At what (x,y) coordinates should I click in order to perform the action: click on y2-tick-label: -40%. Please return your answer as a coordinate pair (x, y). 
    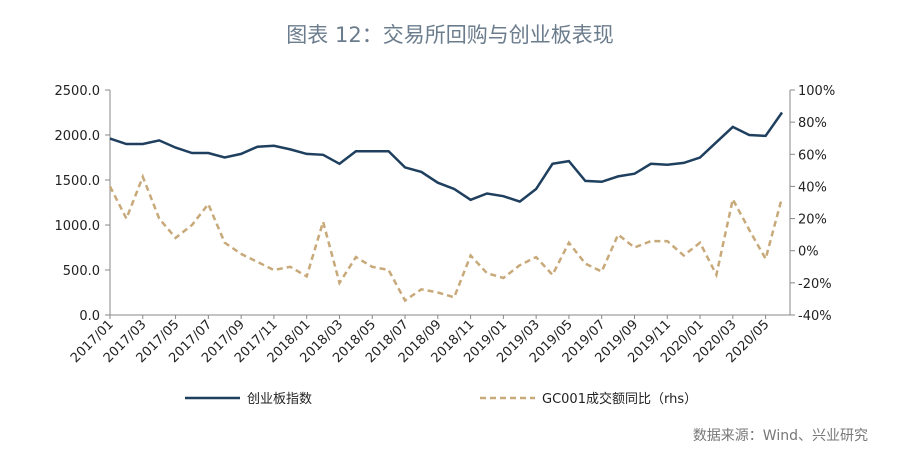
    Looking at the image, I should click on (815, 316).